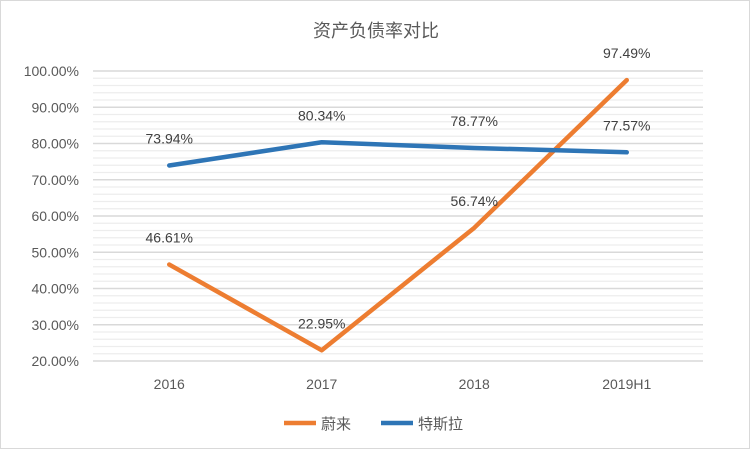  I want to click on data-label: 80.34%, so click(321, 115).